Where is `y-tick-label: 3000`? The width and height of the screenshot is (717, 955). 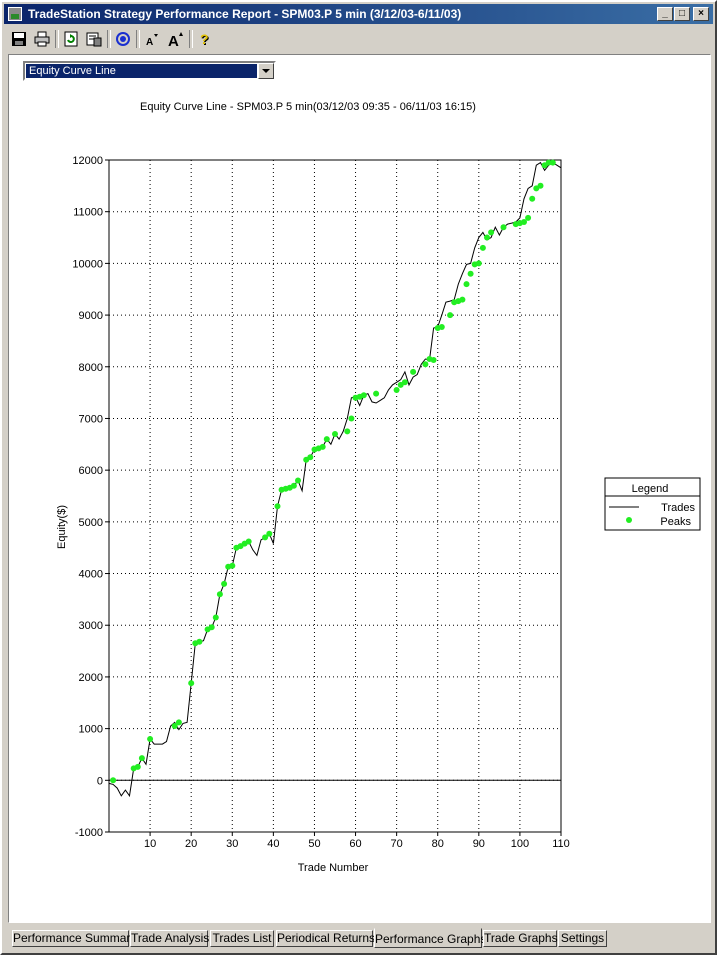
y-tick-label: 3000 is located at coordinates (91, 626).